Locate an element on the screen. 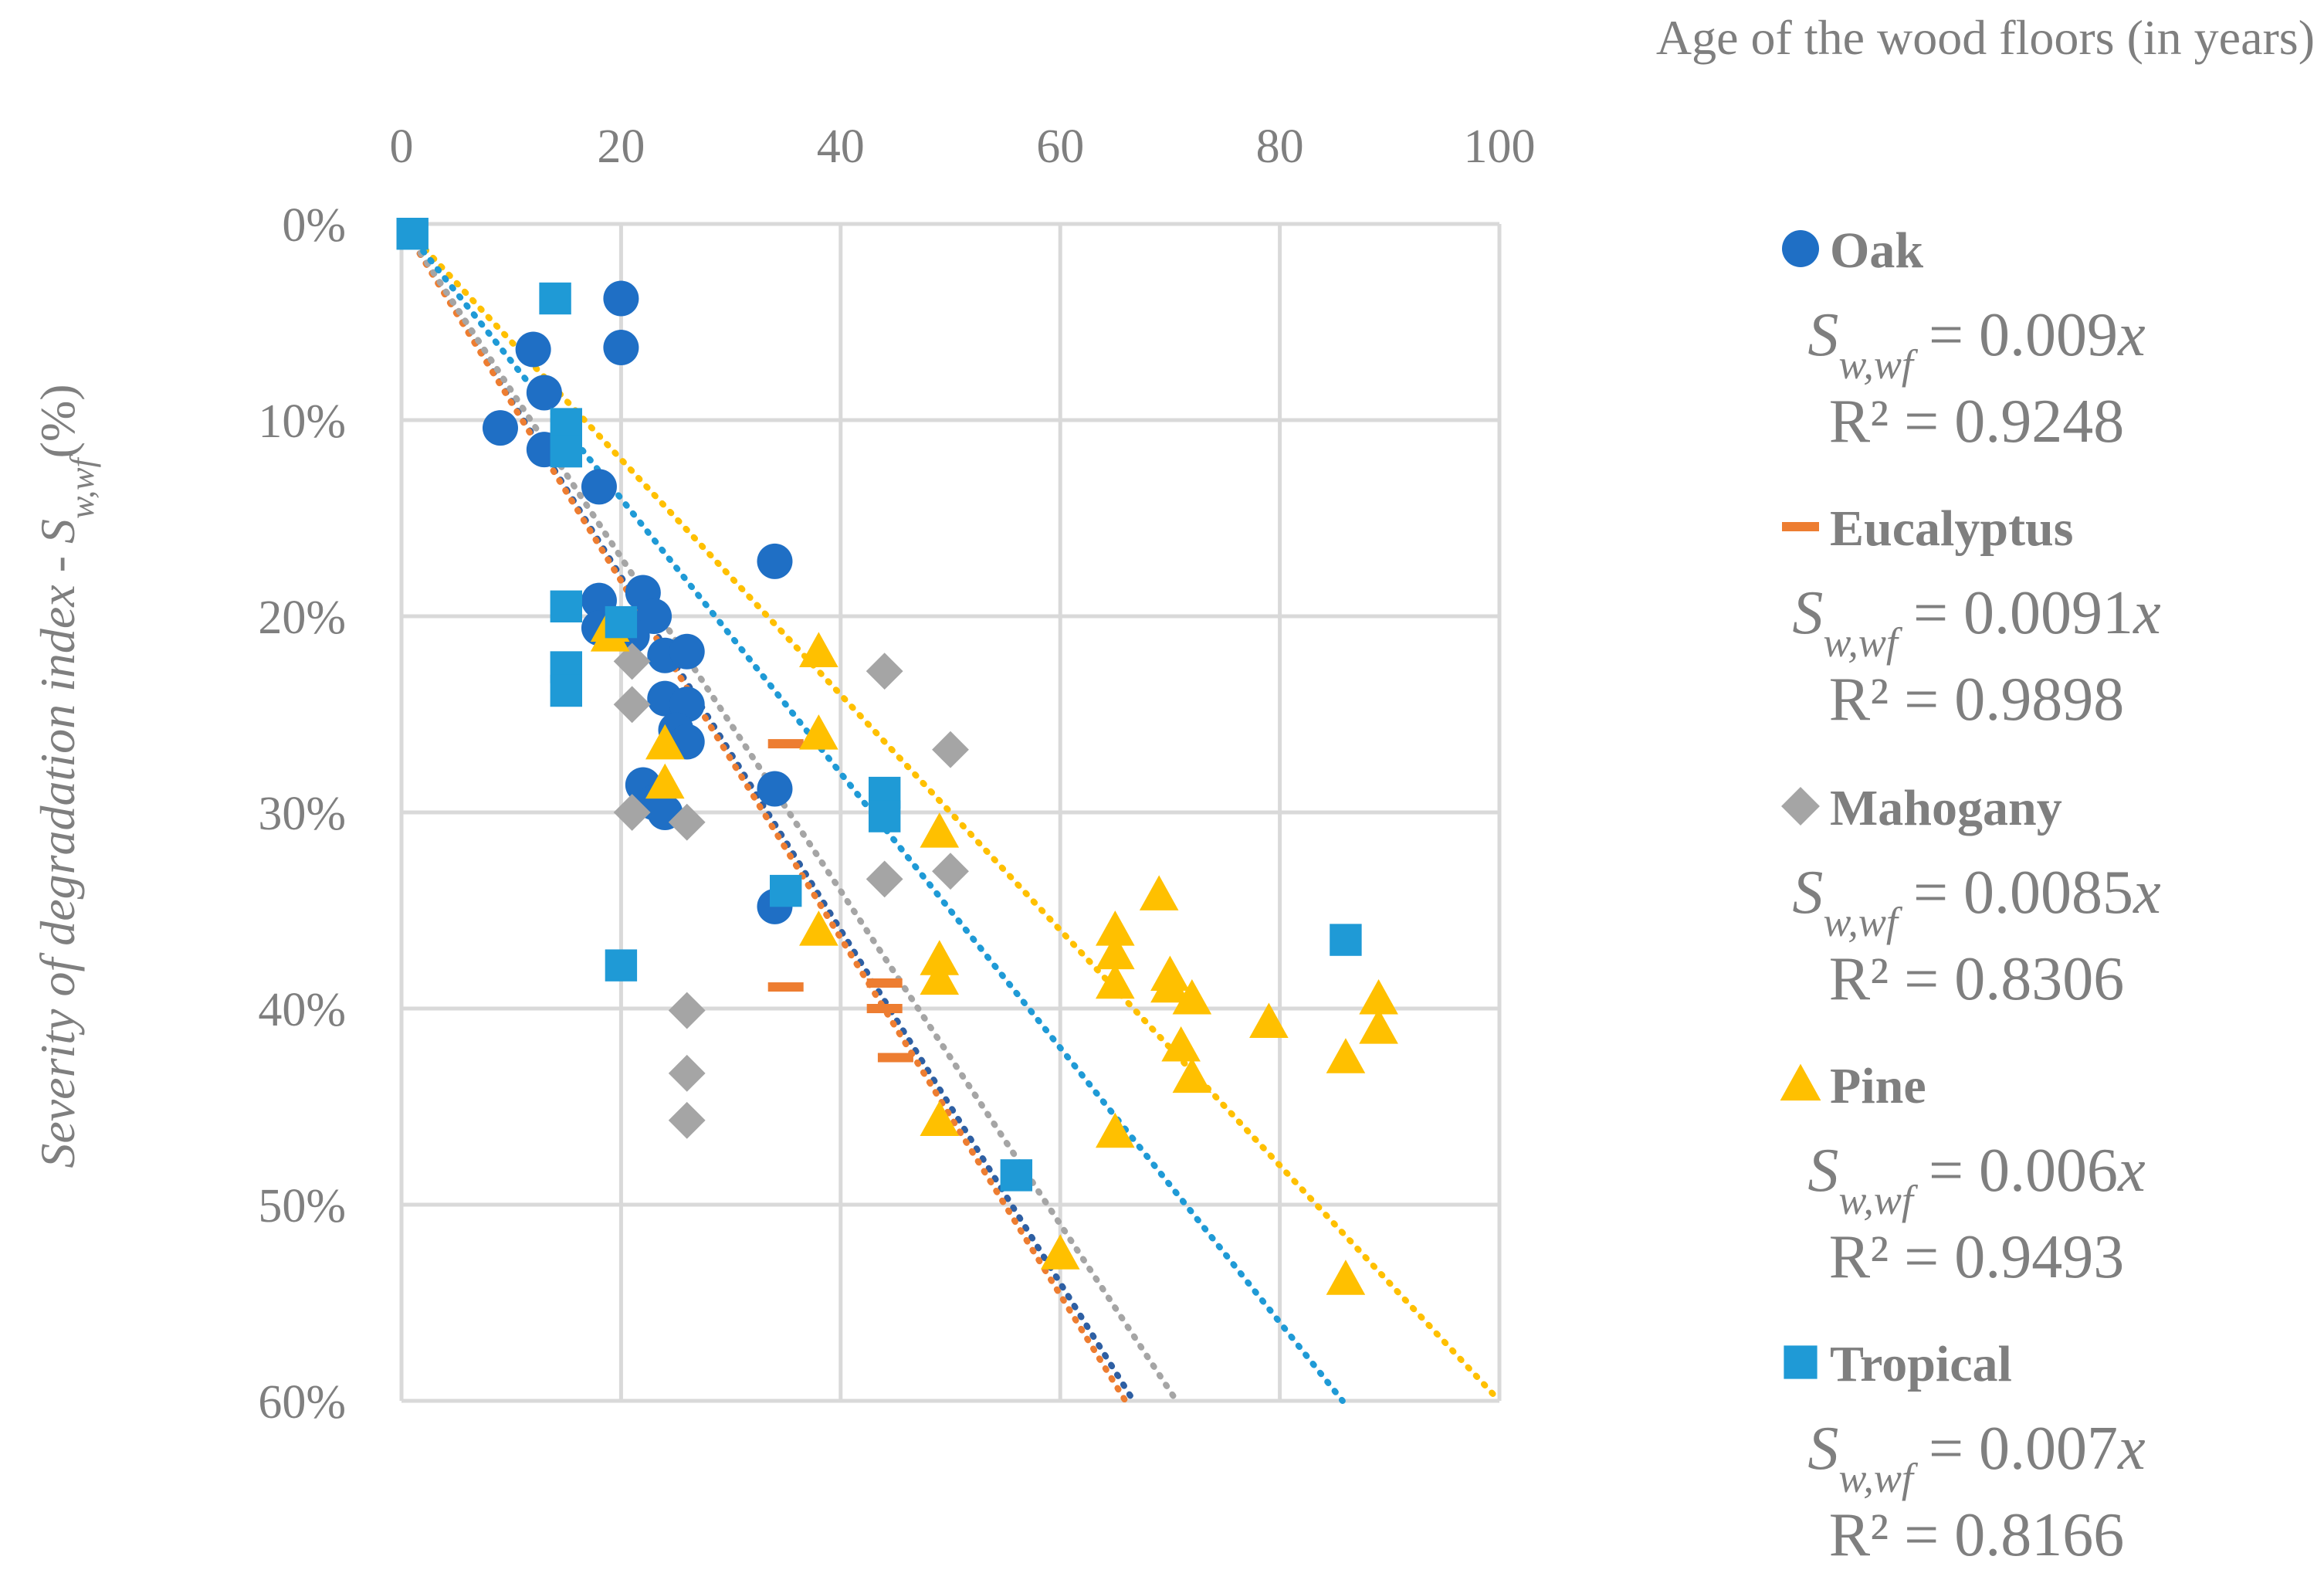  trend-equation: Sw,wf = 0.0085x is located at coordinates (1976, 902).